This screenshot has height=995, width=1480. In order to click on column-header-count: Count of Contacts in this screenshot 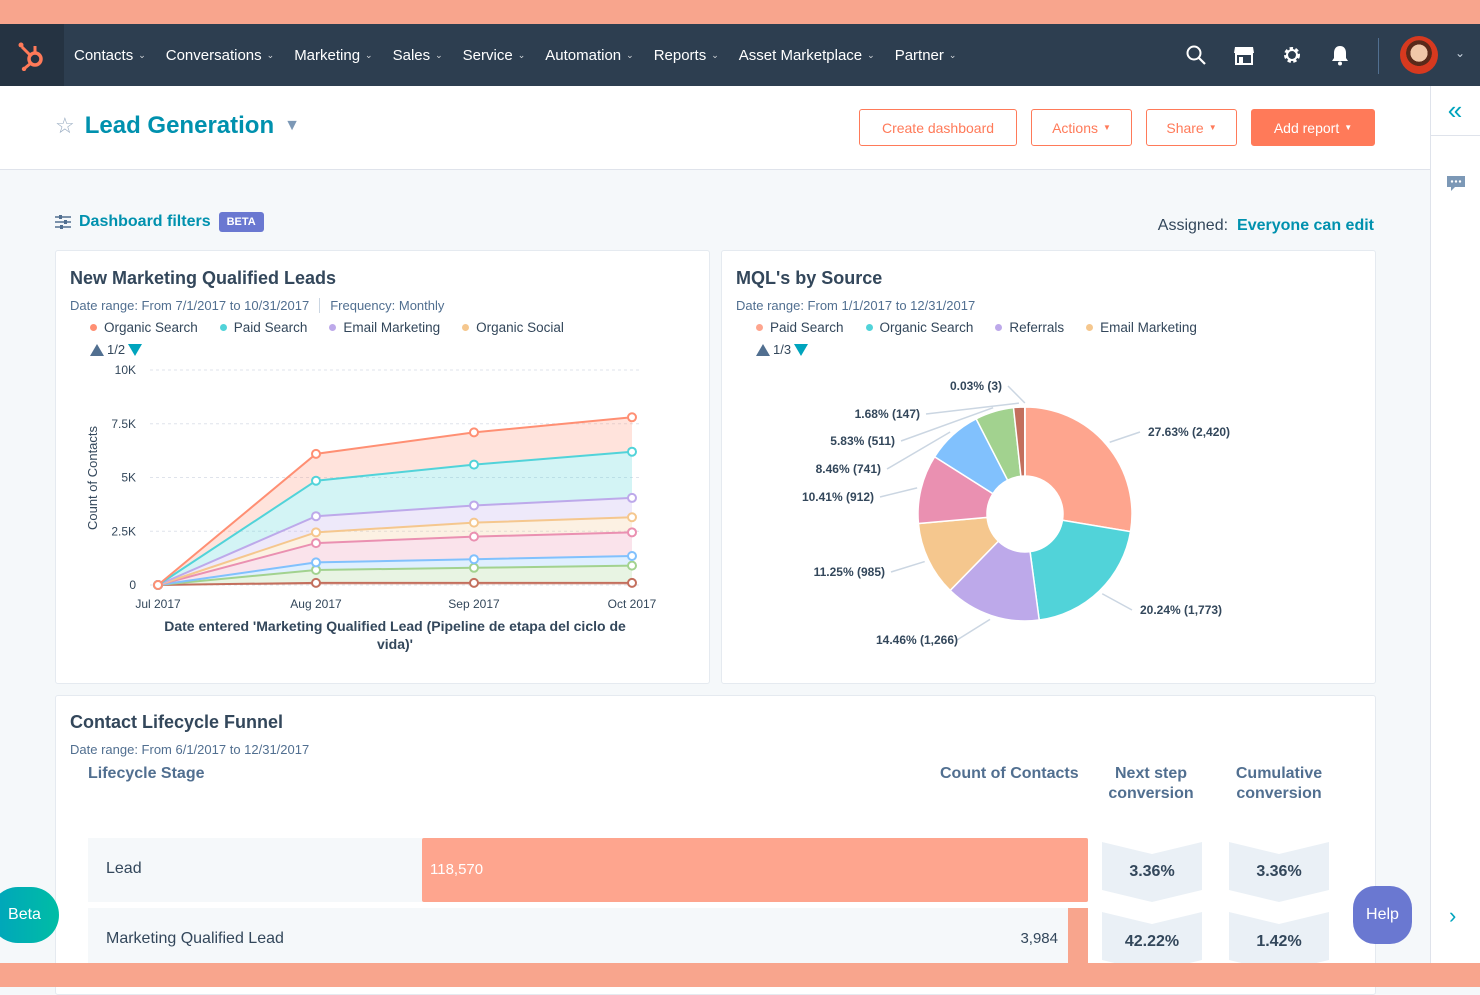, I will do `click(1009, 774)`.